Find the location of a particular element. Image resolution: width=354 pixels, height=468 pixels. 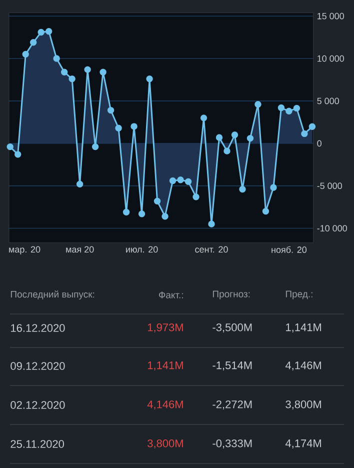

y-tick-label: -5 000 is located at coordinates (329, 186).